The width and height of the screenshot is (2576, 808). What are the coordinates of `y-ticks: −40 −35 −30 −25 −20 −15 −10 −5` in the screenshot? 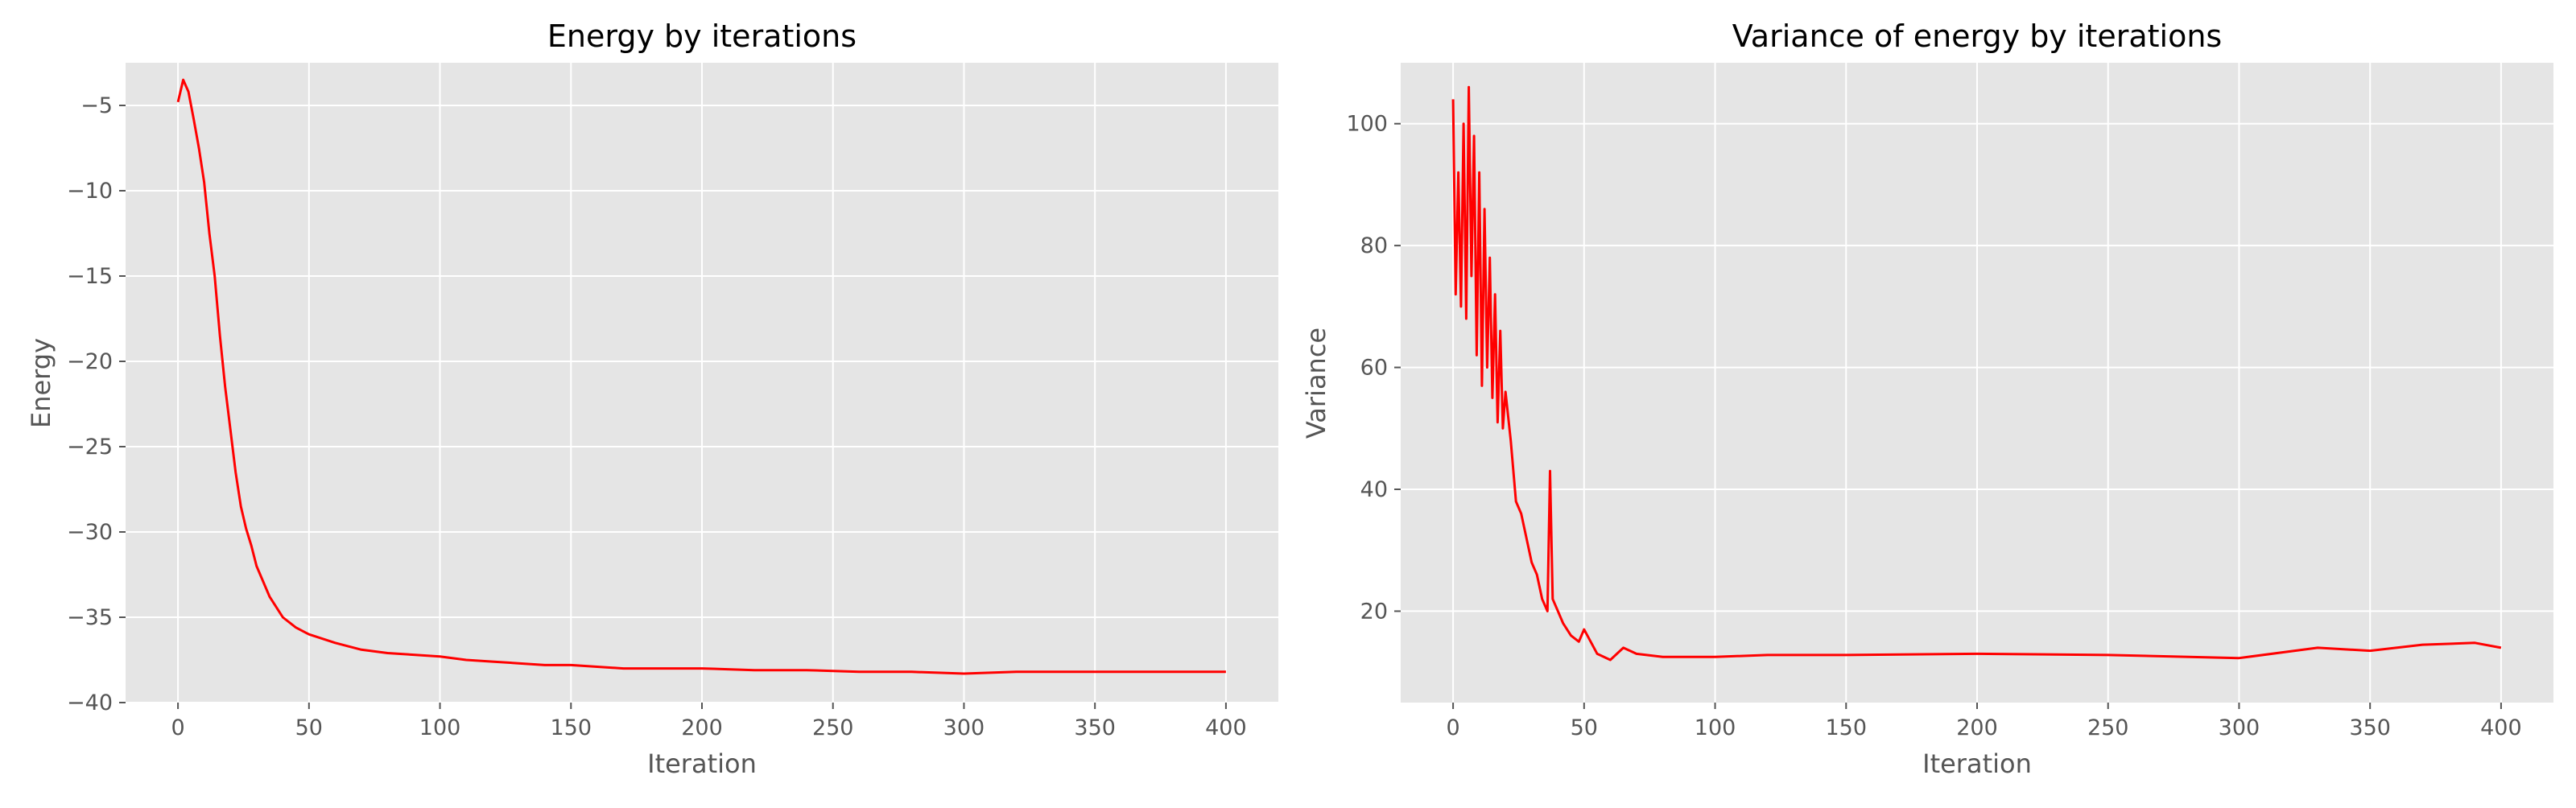 It's located at (96, 404).